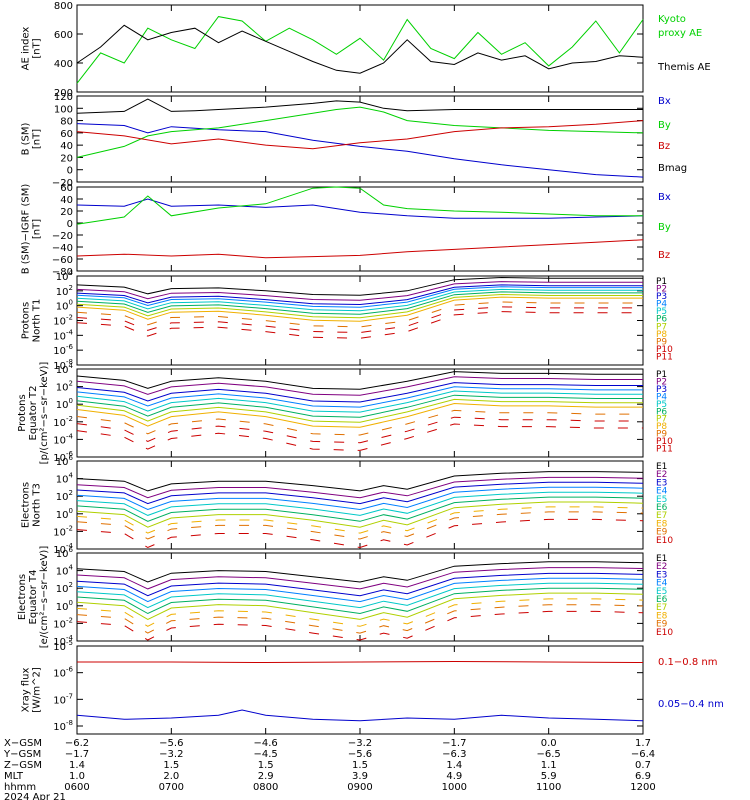 This screenshot has height=800, width=750. What do you see at coordinates (661, 382) in the screenshot?
I see `channel-label: P2` at bounding box center [661, 382].